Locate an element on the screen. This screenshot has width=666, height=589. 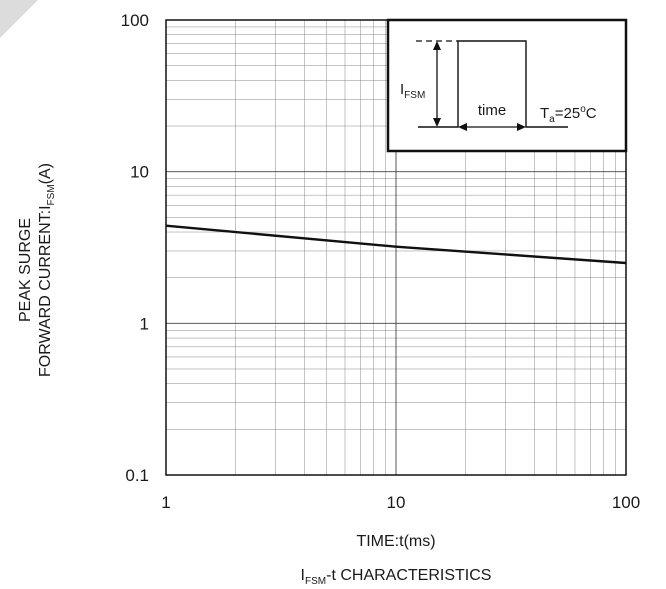
inset-temp-value: =25 is located at coordinates (567, 113).